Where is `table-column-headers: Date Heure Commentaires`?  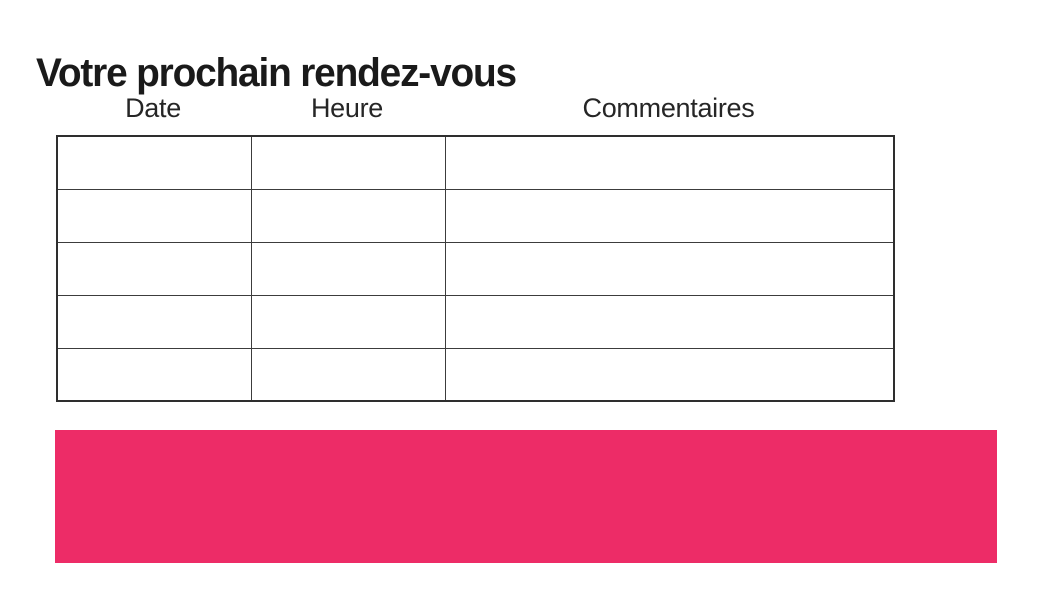 table-column-headers: Date Heure Commentaires is located at coordinates (474, 108).